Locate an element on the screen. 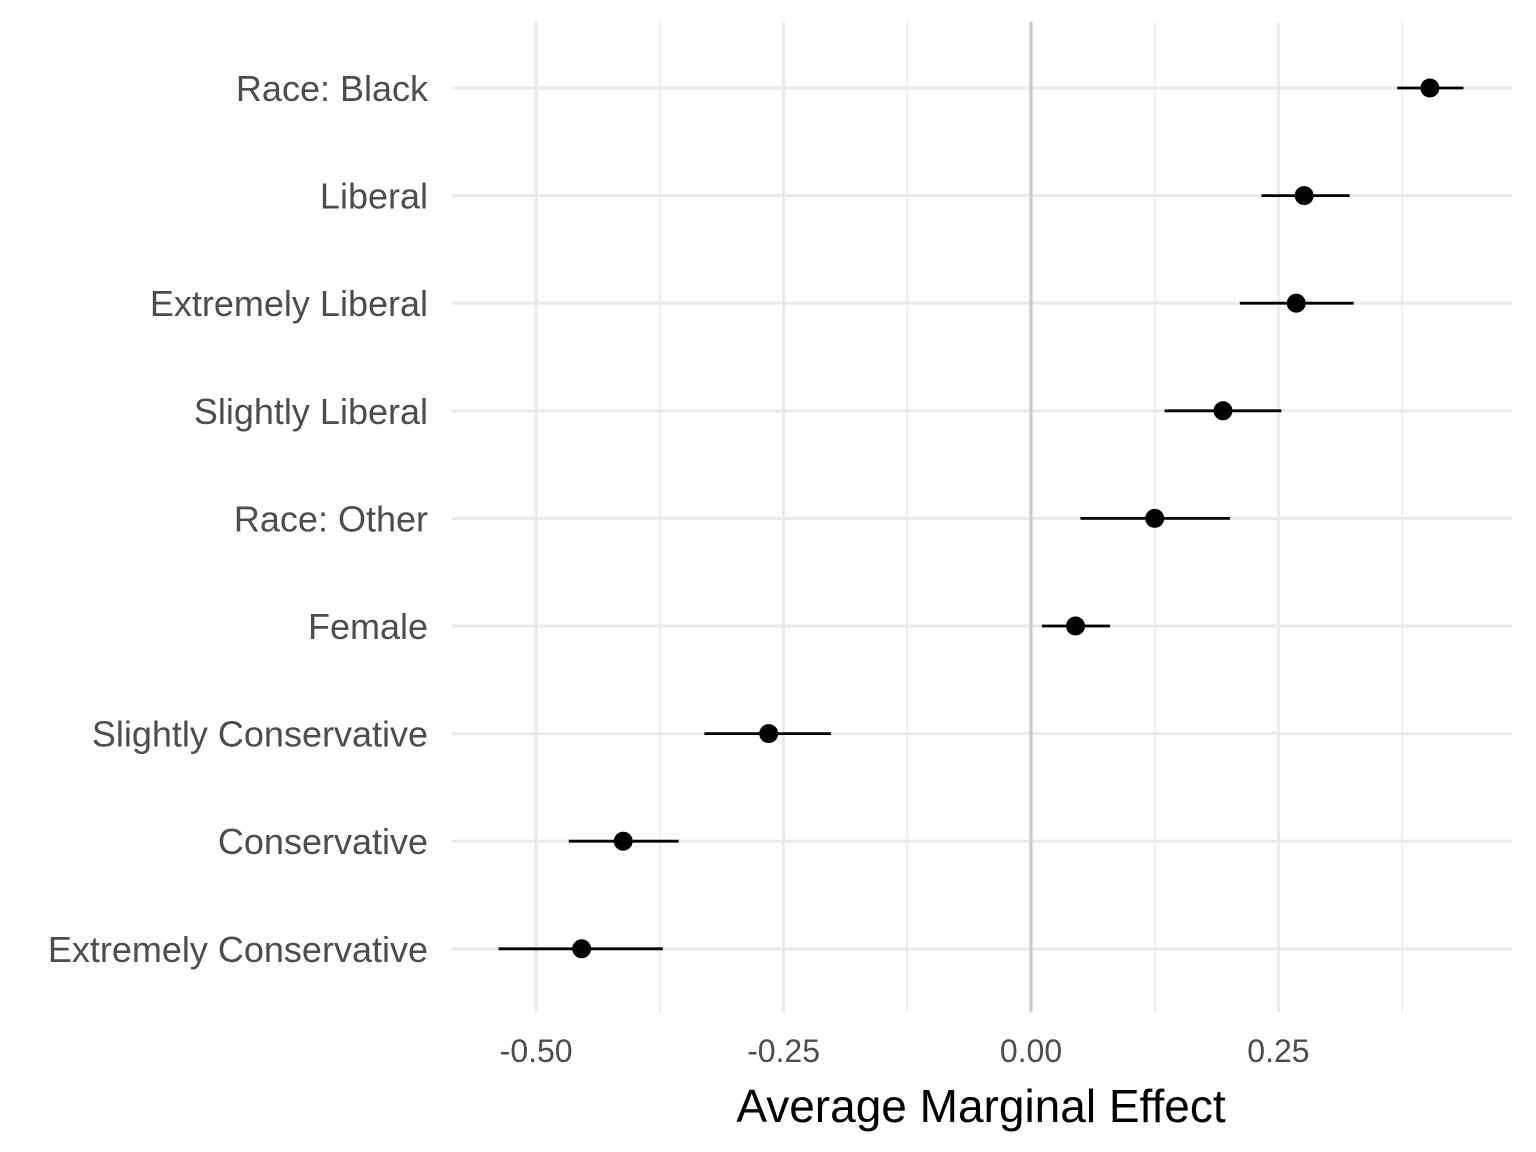 This screenshot has height=1152, width=1536. x-tick-label-0: -0.50 is located at coordinates (536, 1051).